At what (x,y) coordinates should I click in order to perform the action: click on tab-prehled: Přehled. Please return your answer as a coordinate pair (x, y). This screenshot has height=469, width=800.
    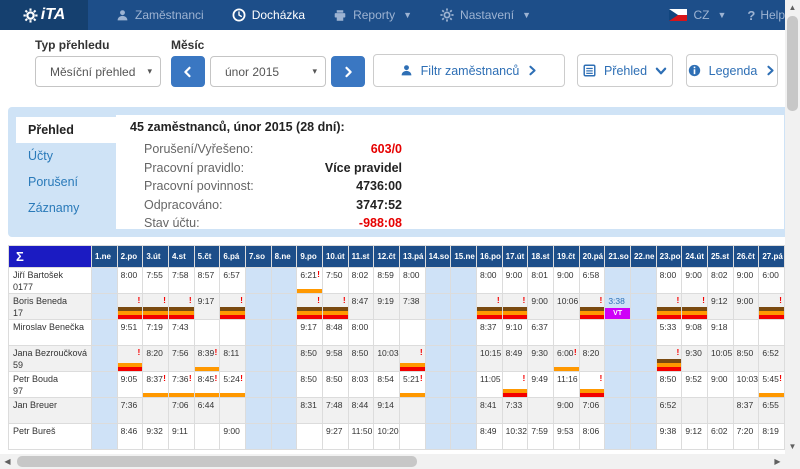
    Looking at the image, I should click on (66, 130).